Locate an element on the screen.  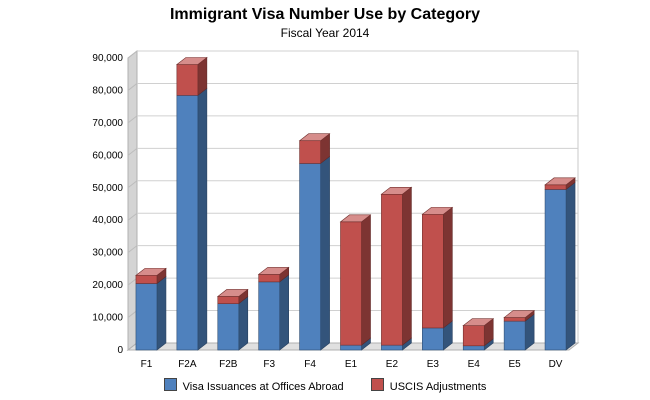
y-tick-label: 50,000 is located at coordinates (107, 188).